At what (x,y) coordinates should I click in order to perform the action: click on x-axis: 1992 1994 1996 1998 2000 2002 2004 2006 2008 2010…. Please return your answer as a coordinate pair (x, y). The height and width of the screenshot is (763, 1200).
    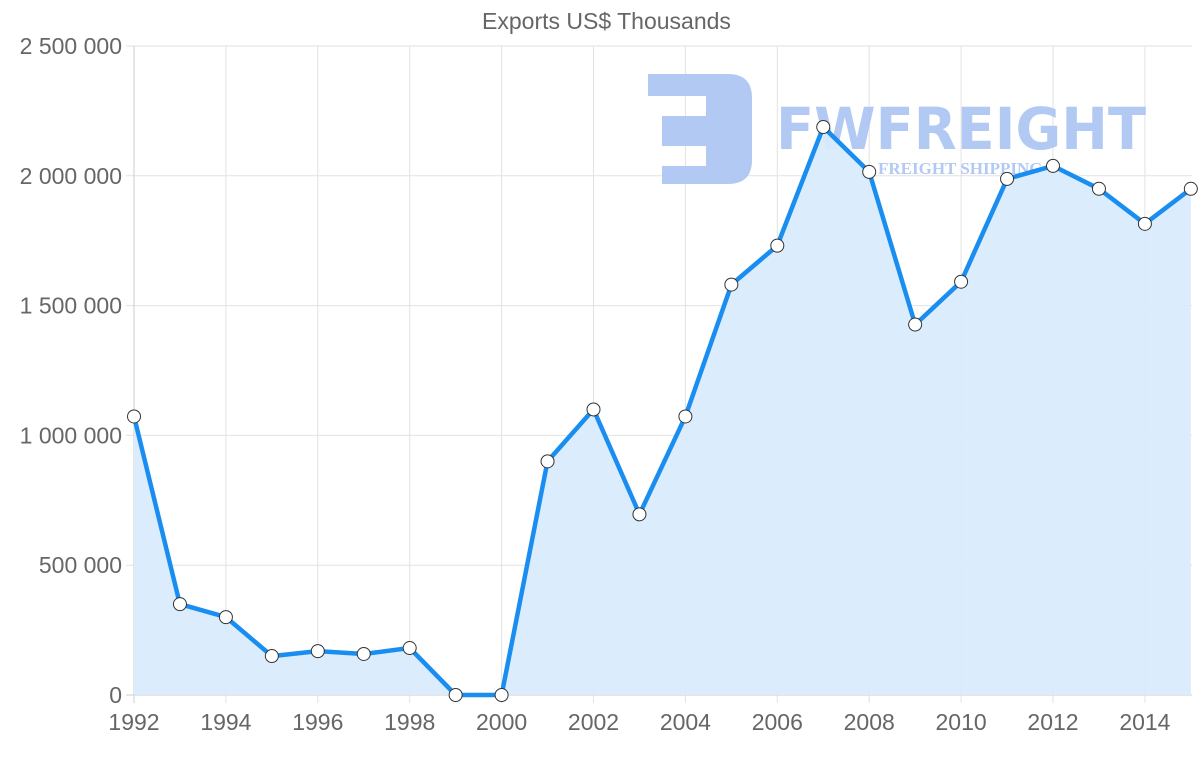
    Looking at the image, I should click on (639, 722).